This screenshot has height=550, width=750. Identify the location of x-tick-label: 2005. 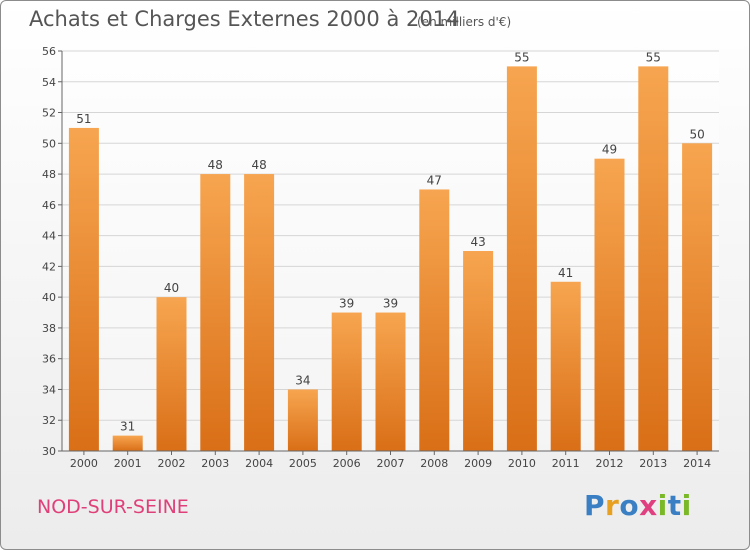
(303, 463).